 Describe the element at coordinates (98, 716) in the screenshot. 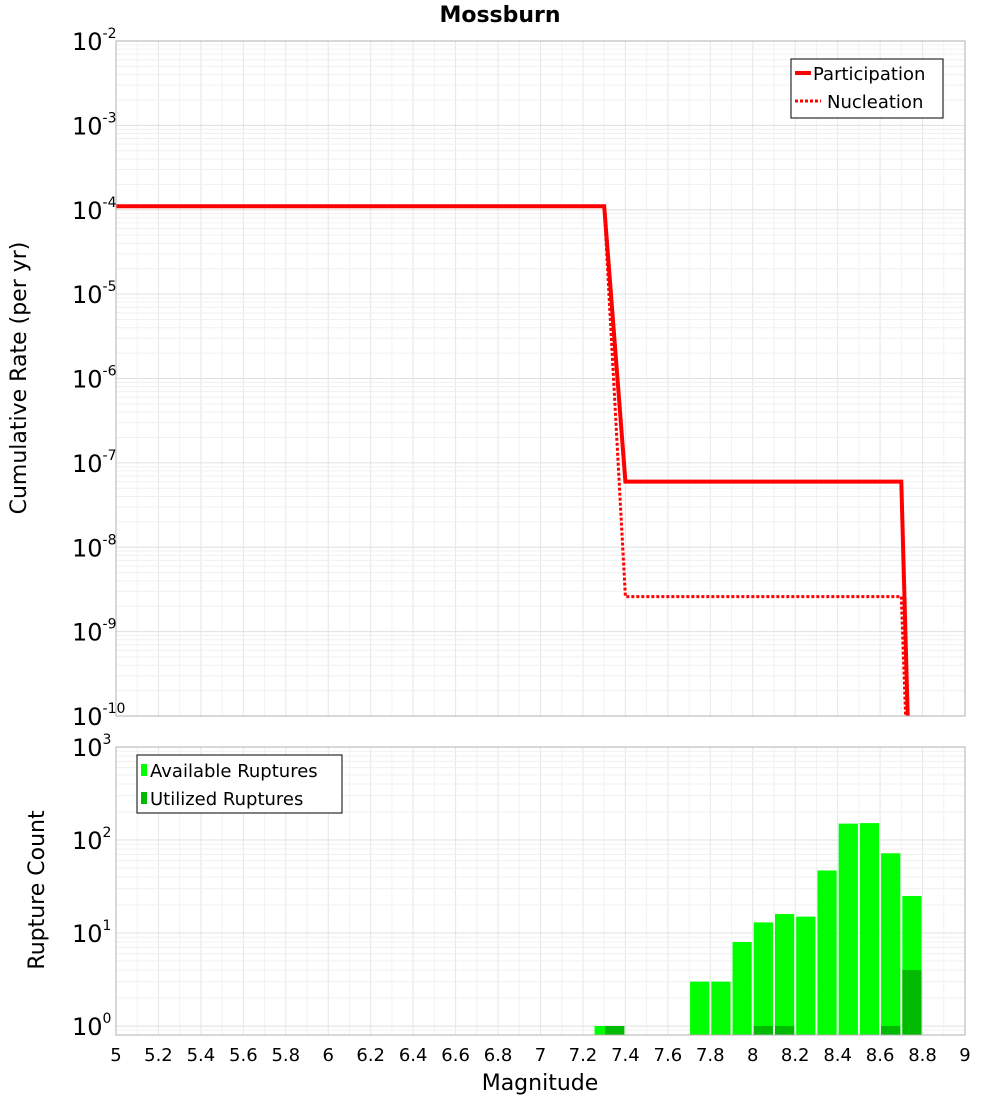

I see `rate-panel-y-tick-label: 10⁻¹⁰` at that location.